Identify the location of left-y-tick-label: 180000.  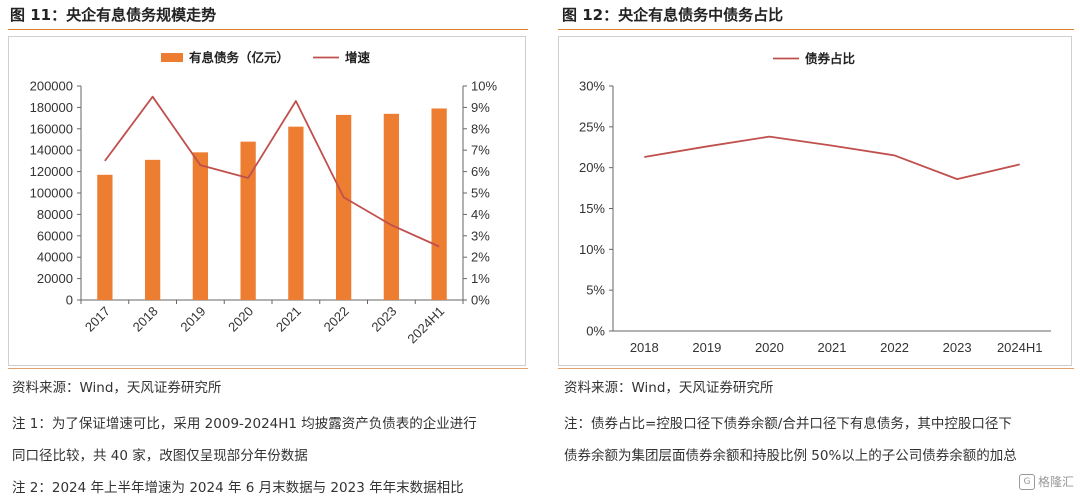
(51, 107).